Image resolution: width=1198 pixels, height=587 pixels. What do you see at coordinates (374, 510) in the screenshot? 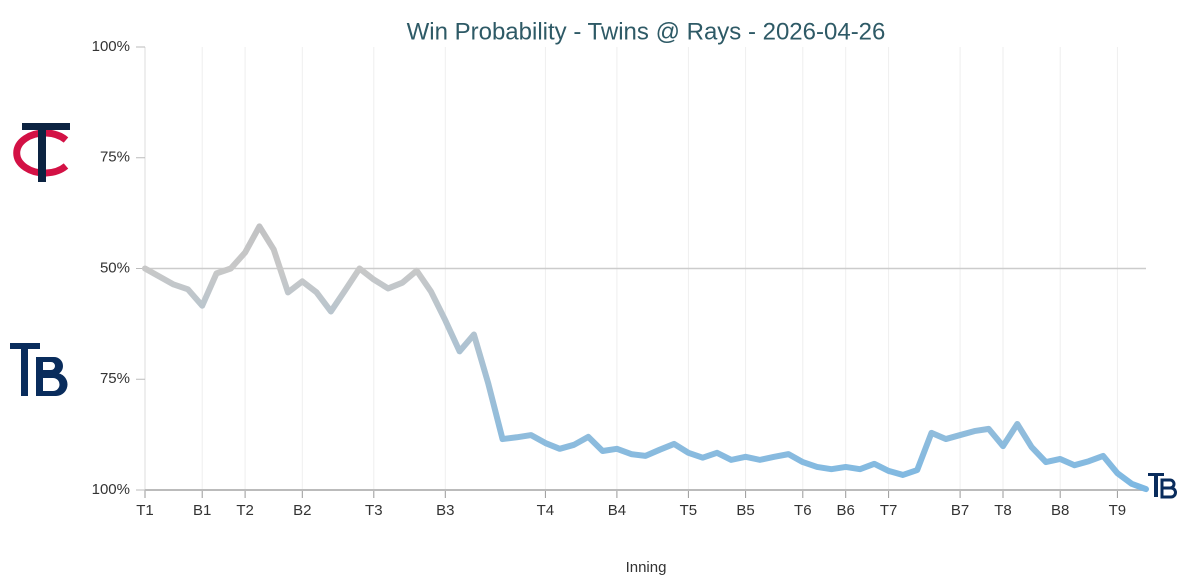
I see `x-tick-label: T3` at bounding box center [374, 510].